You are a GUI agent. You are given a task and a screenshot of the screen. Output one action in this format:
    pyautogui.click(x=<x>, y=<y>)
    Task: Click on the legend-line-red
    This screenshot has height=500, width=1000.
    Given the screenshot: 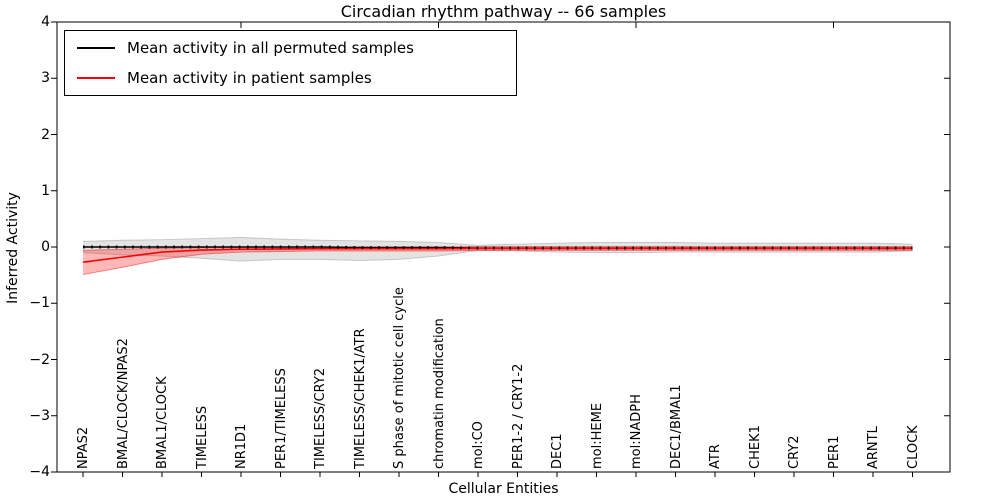 What is the action you would take?
    pyautogui.click(x=96, y=78)
    